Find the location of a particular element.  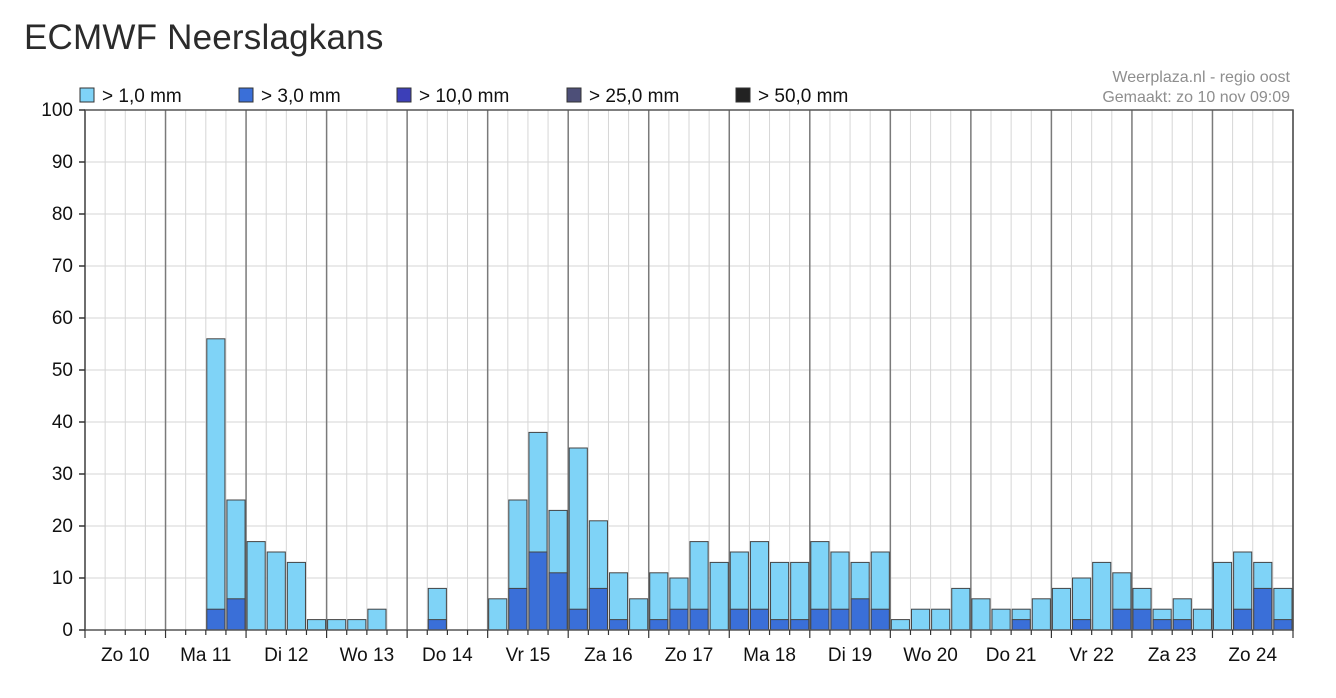

y-tick-label: 30 is located at coordinates (62, 474).